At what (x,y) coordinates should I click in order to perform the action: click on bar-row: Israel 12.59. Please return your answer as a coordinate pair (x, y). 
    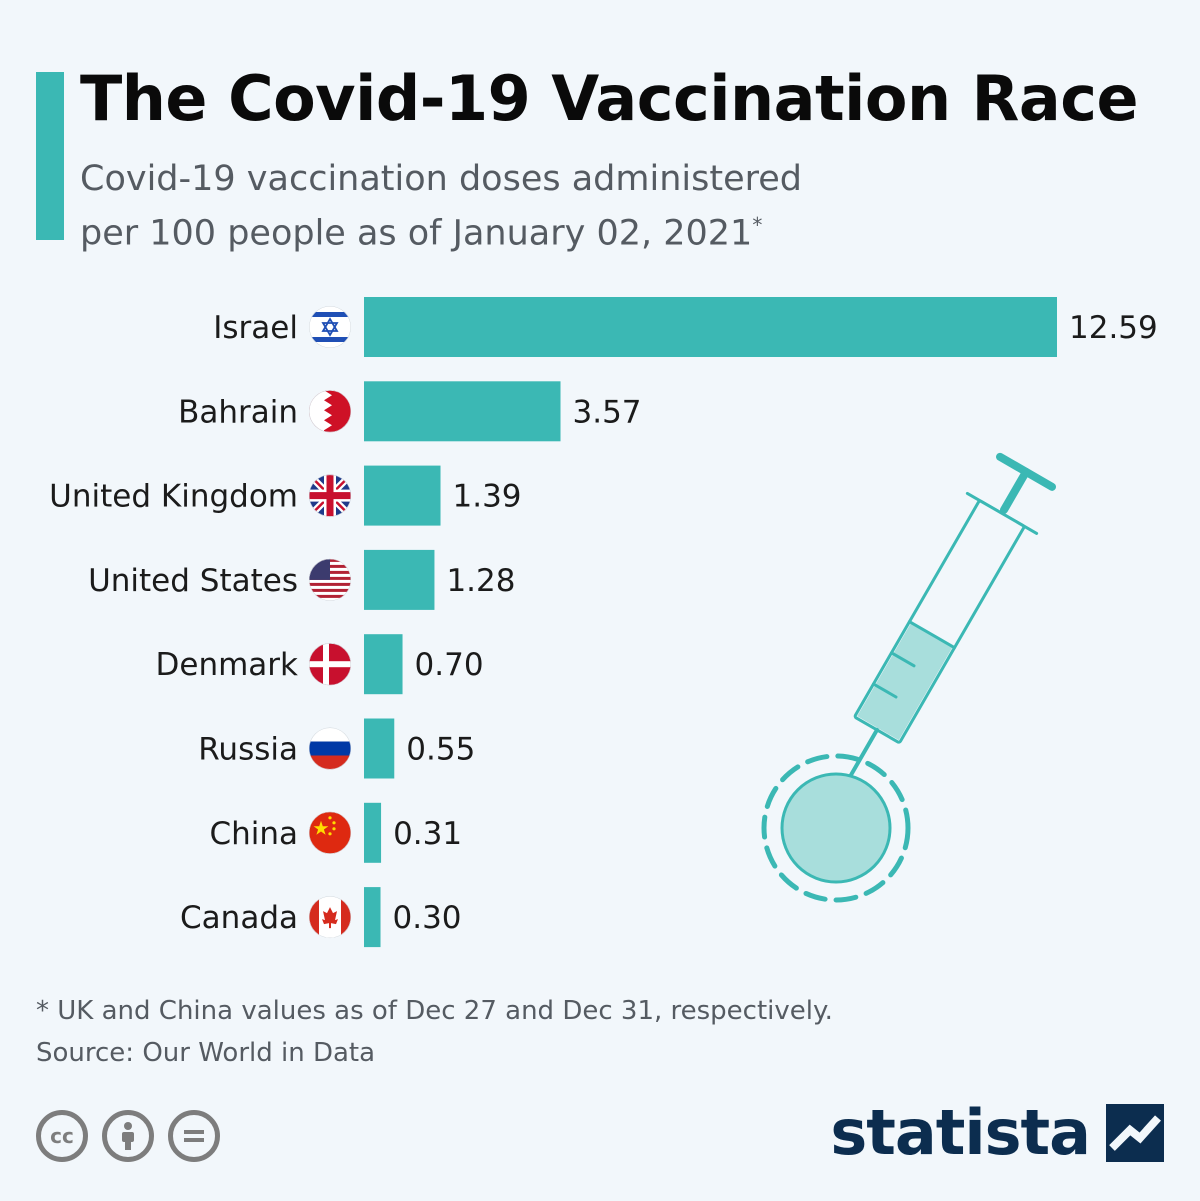
    Looking at the image, I should click on (685, 327).